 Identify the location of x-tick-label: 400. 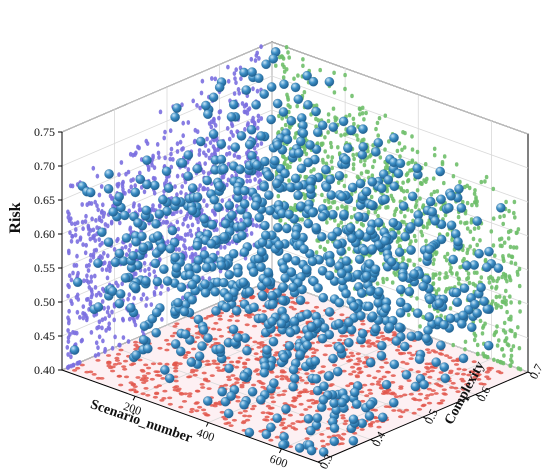
(206, 434).